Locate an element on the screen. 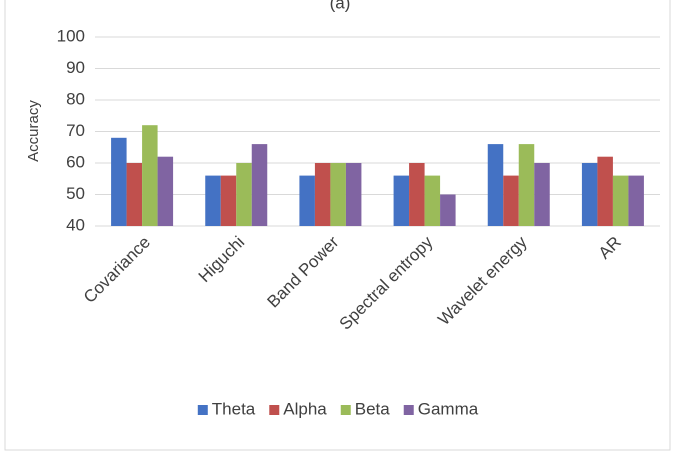  y-tick-label: 40 is located at coordinates (75, 224).